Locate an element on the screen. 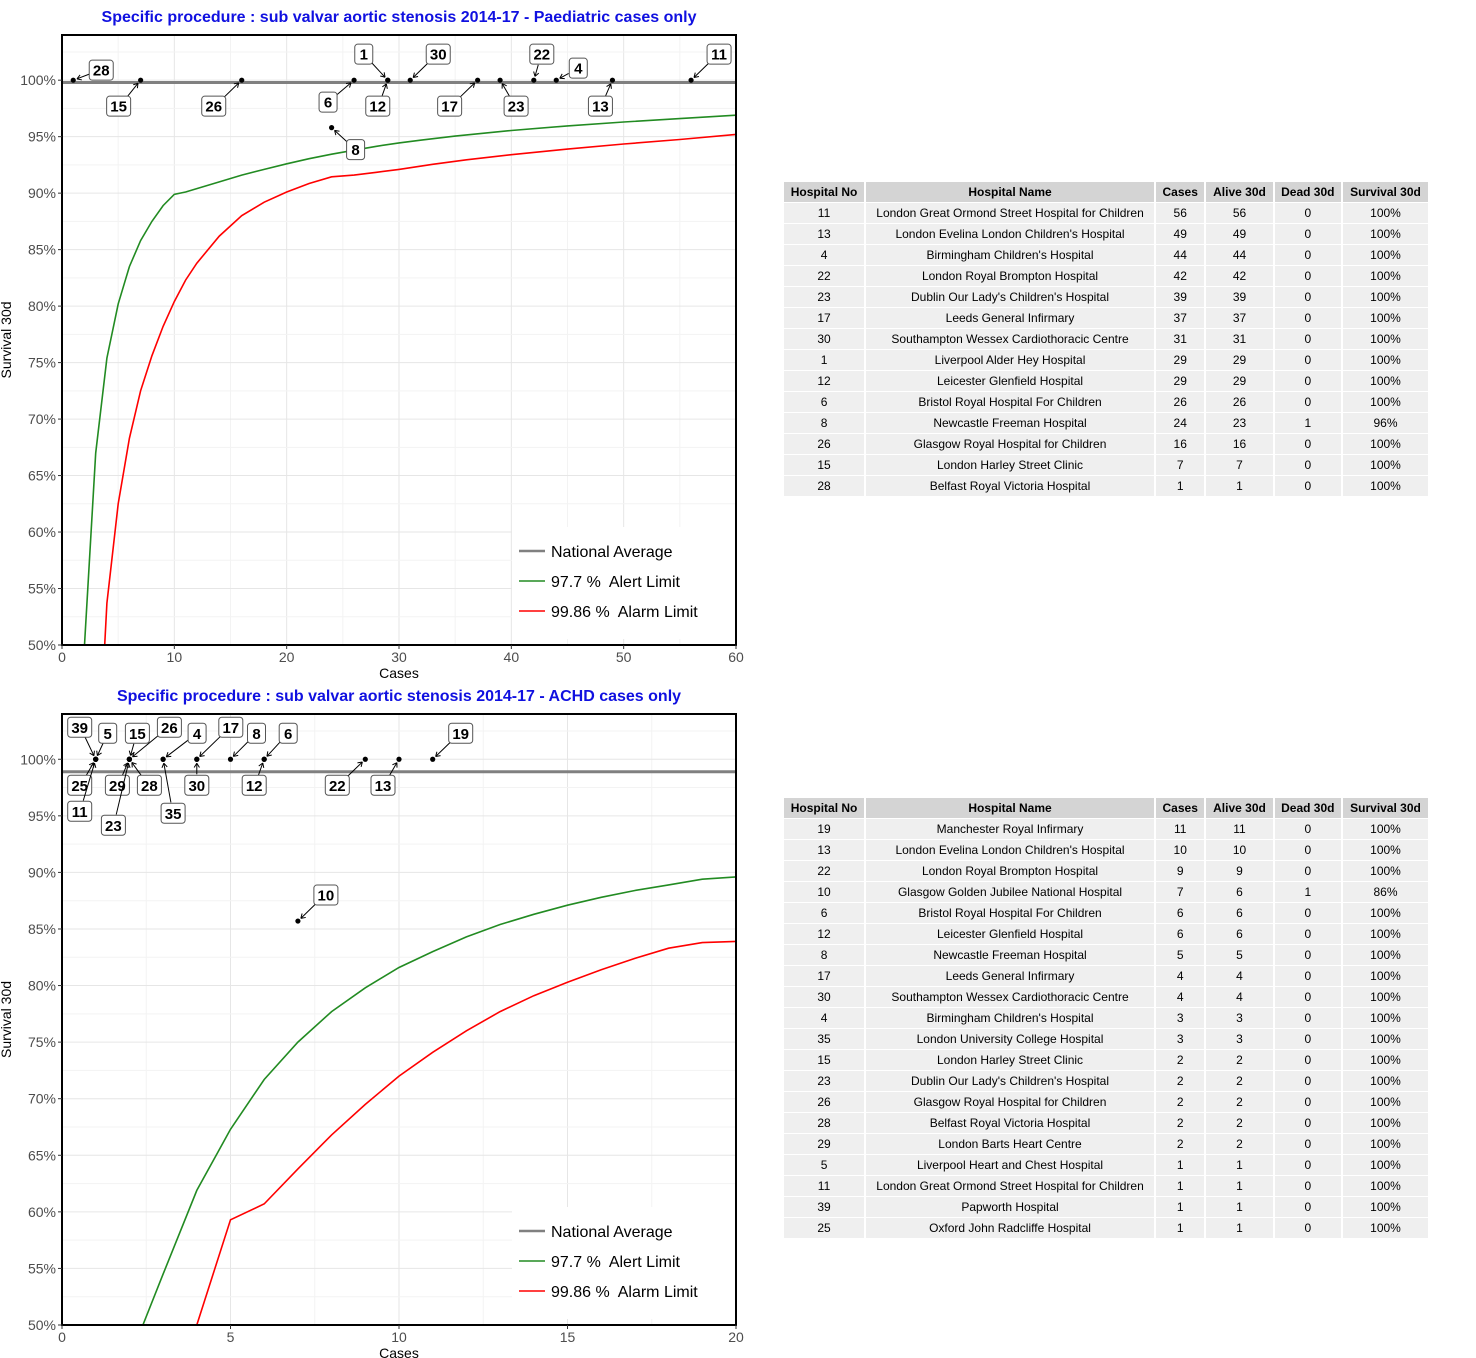 The image size is (1476, 1358). hospital-label: 19 is located at coordinates (460, 734).